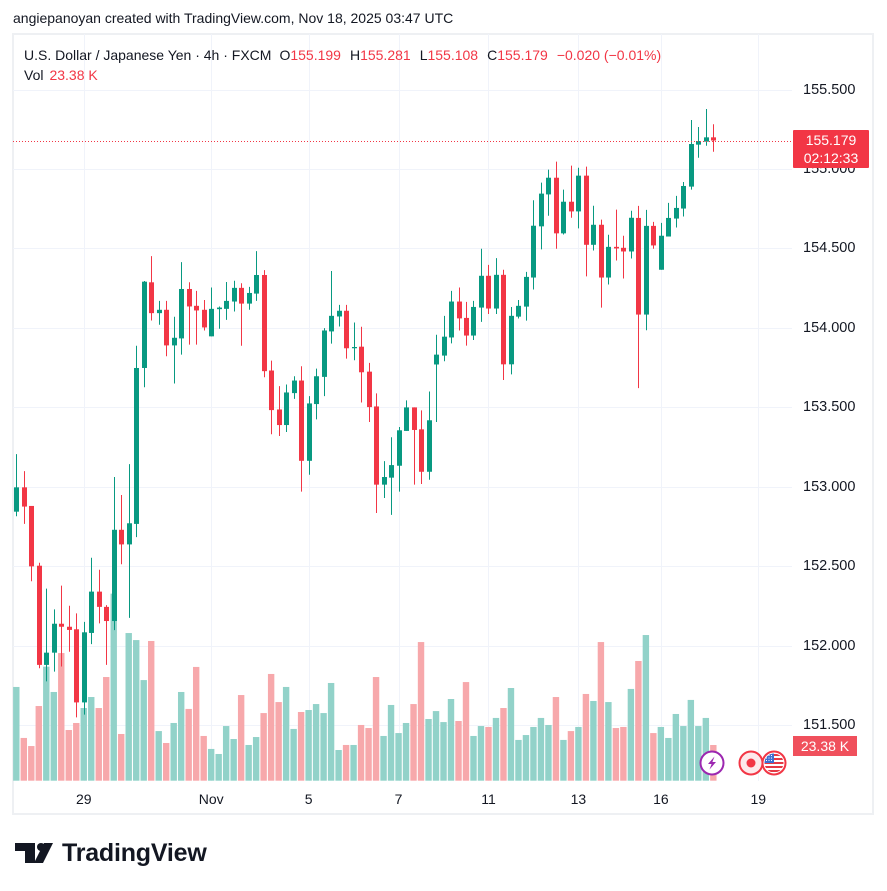 The width and height of the screenshot is (887, 891). I want to click on time-tick-label: 19, so click(758, 799).